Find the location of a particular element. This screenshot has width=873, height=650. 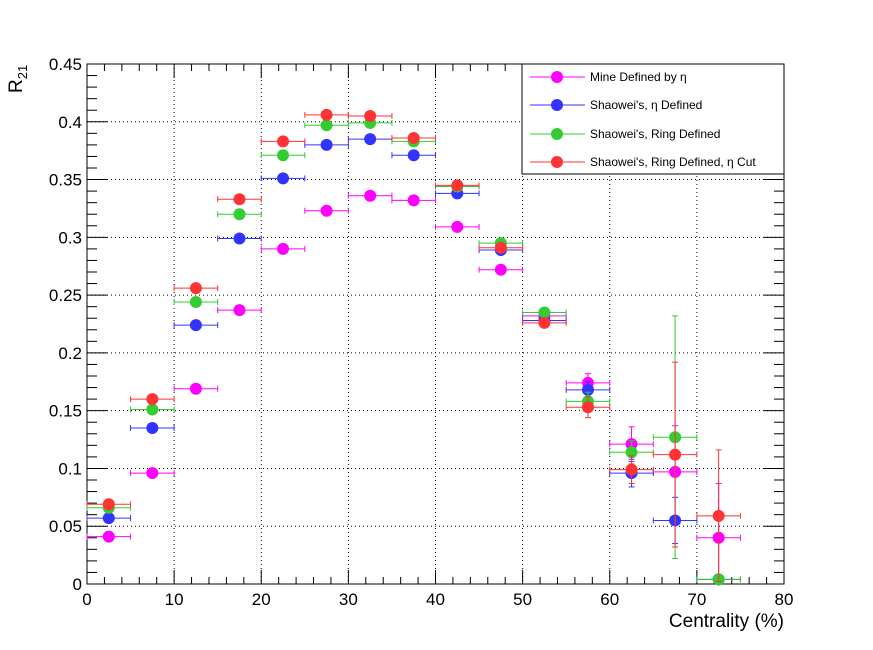

y-axis-title-subscript: 21 is located at coordinates (22, 72).